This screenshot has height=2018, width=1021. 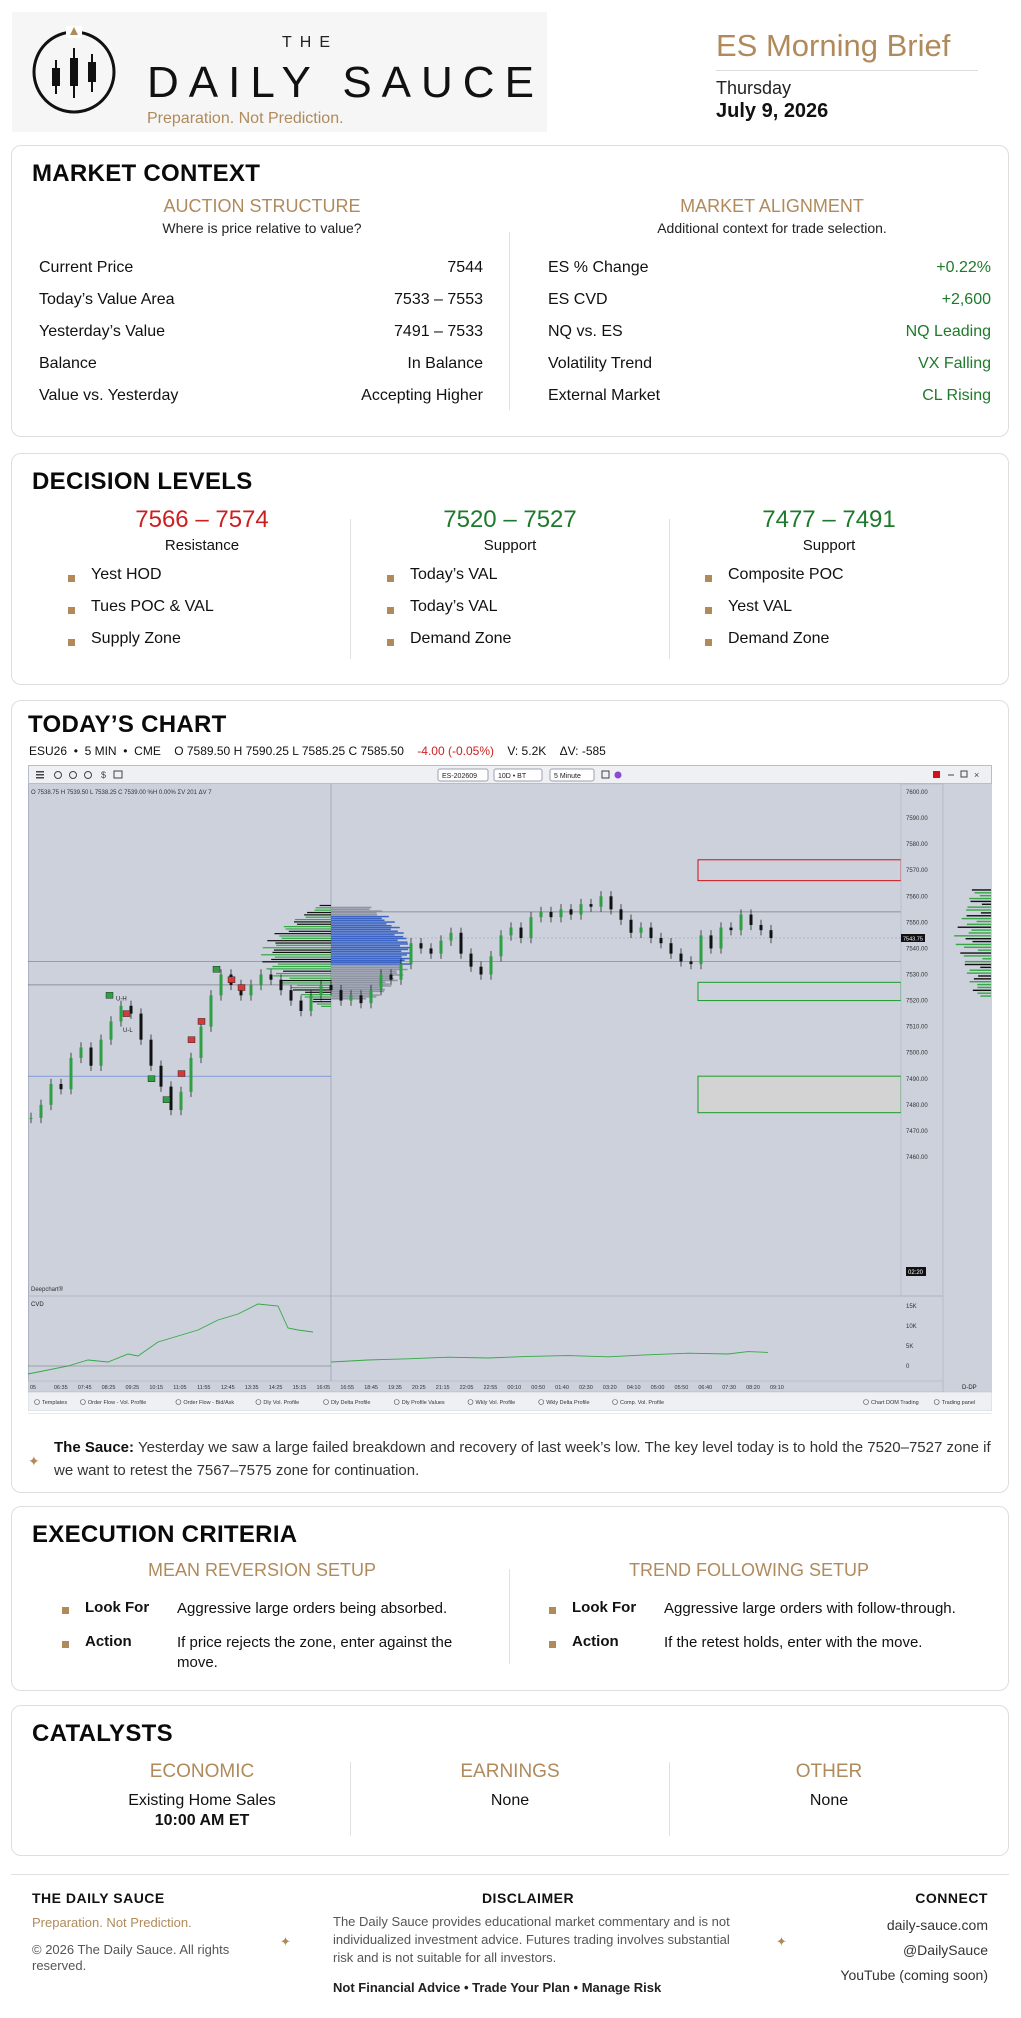 What do you see at coordinates (605, 774) in the screenshot?
I see `calendar-icon` at bounding box center [605, 774].